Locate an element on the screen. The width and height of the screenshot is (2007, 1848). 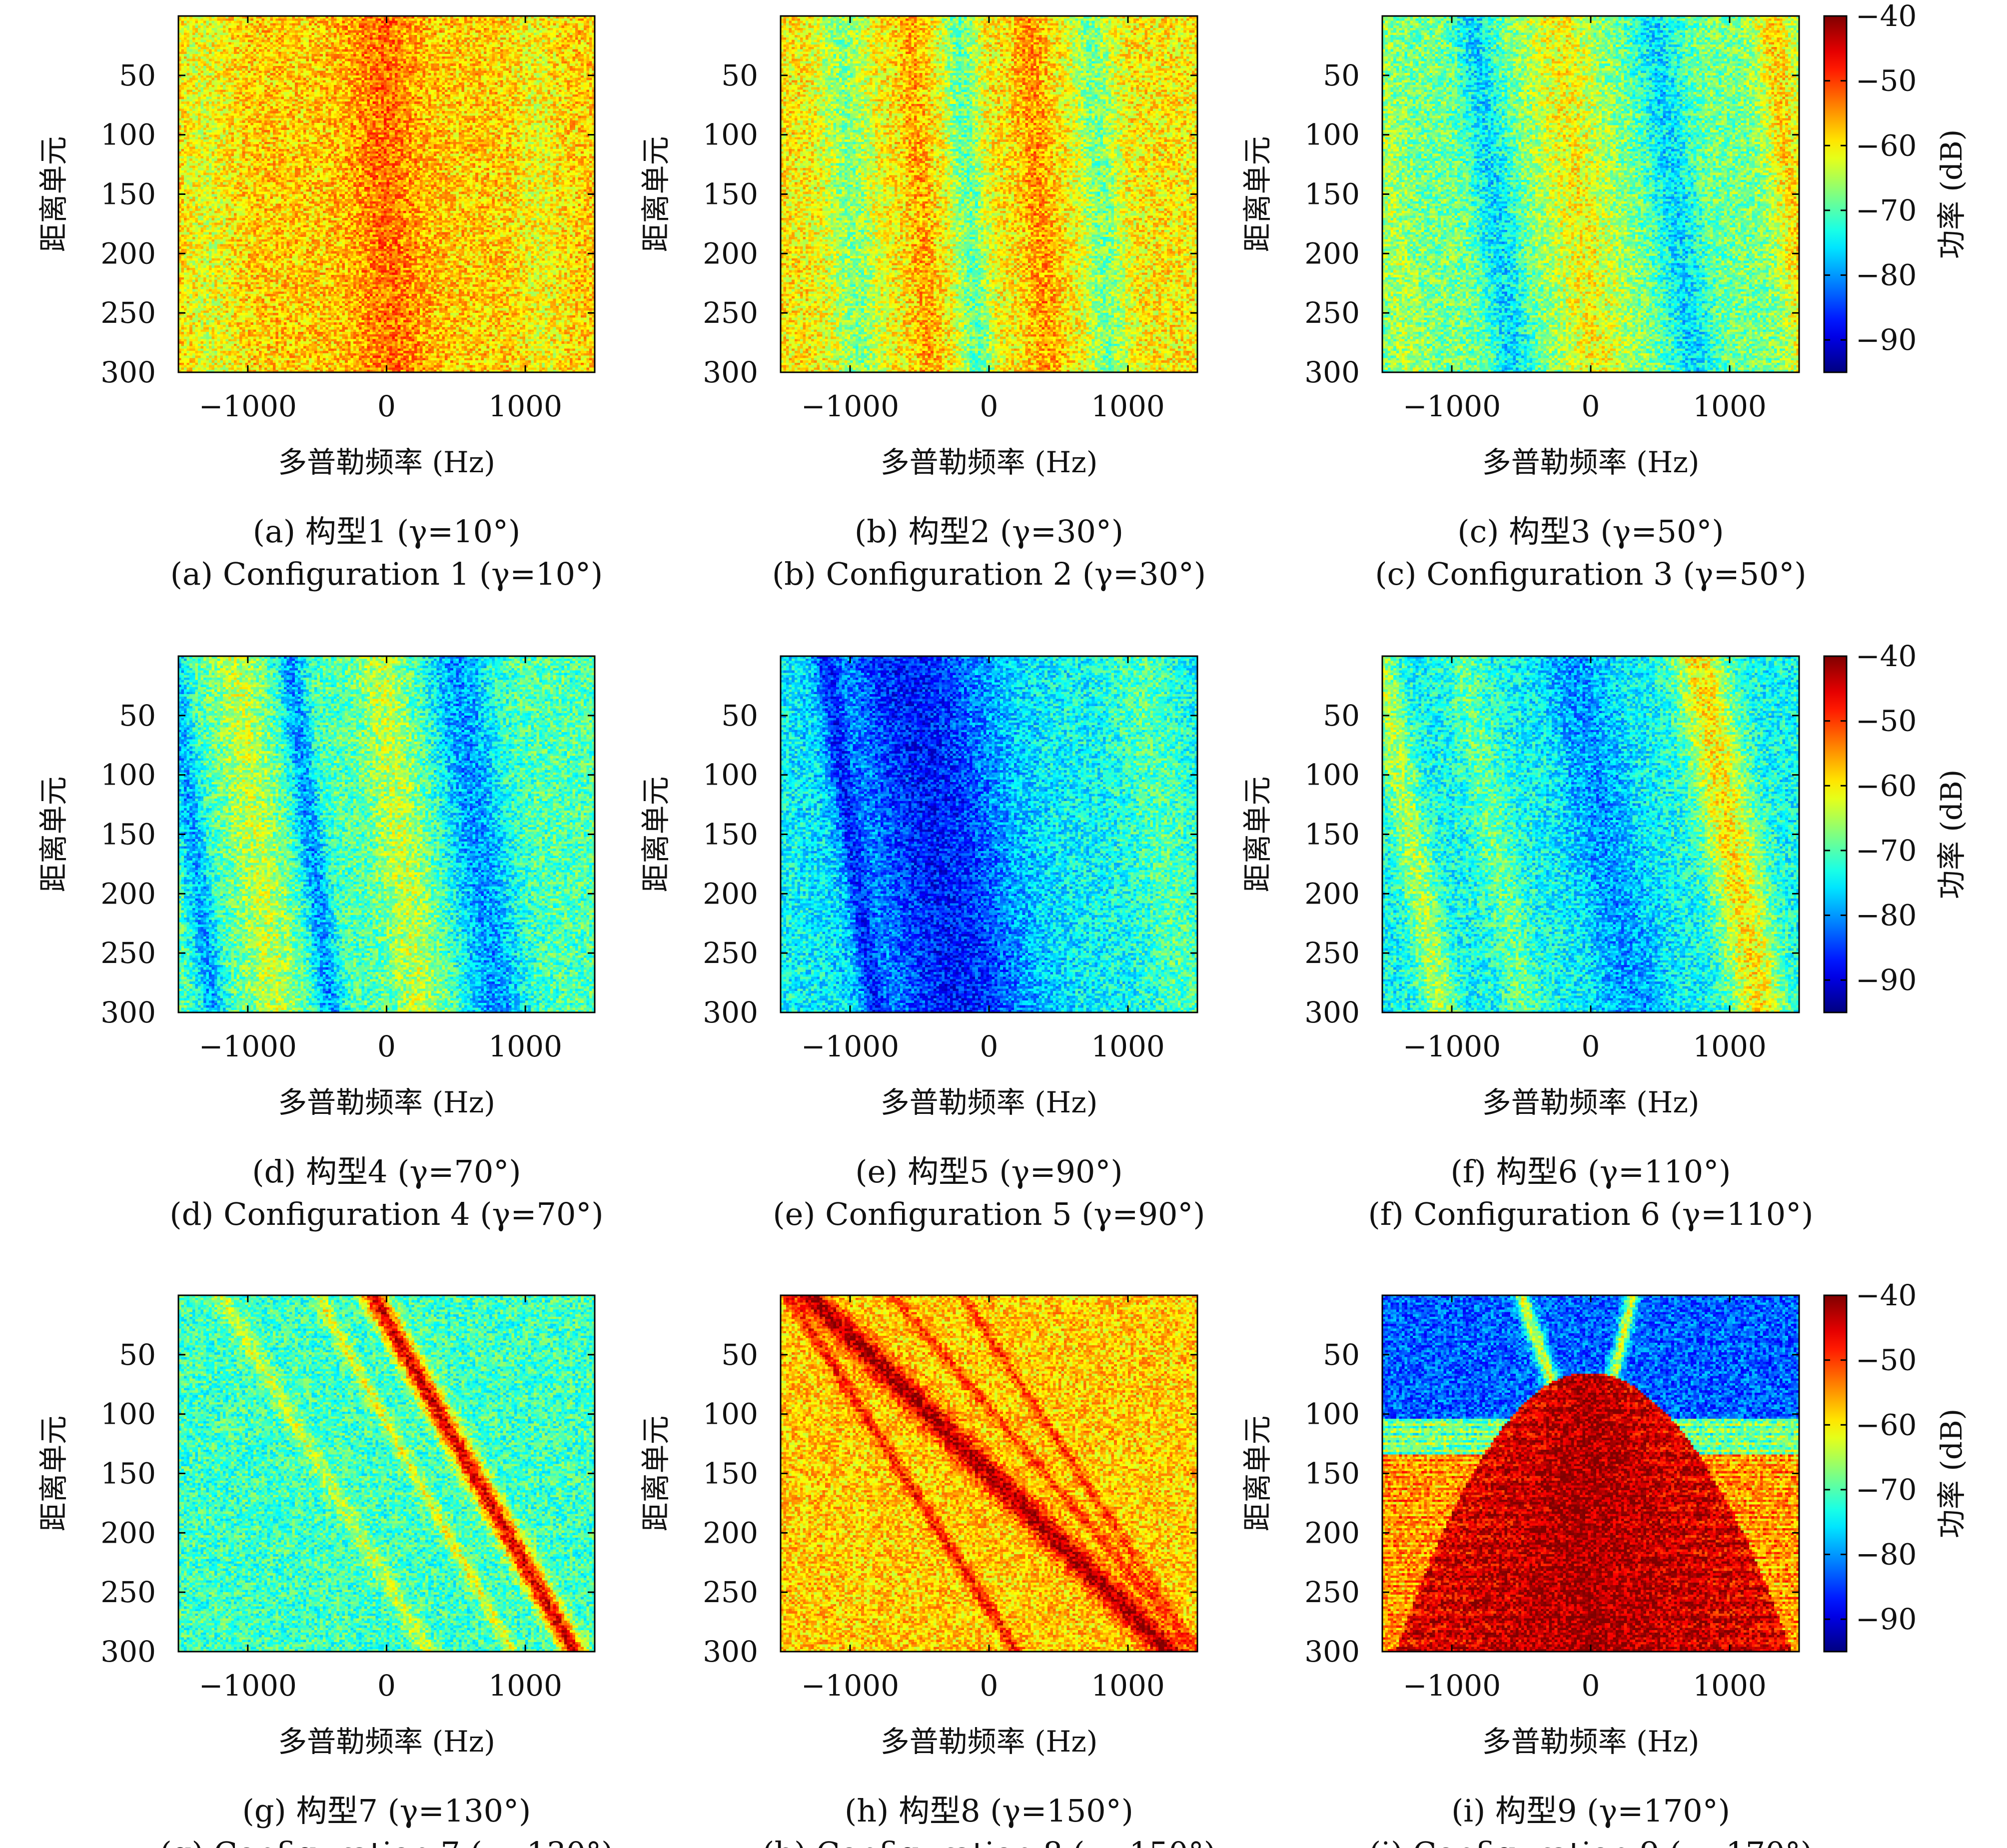
caption-en: (i) Configuration 9 (γ=170°) is located at coordinates (1591, 1841).